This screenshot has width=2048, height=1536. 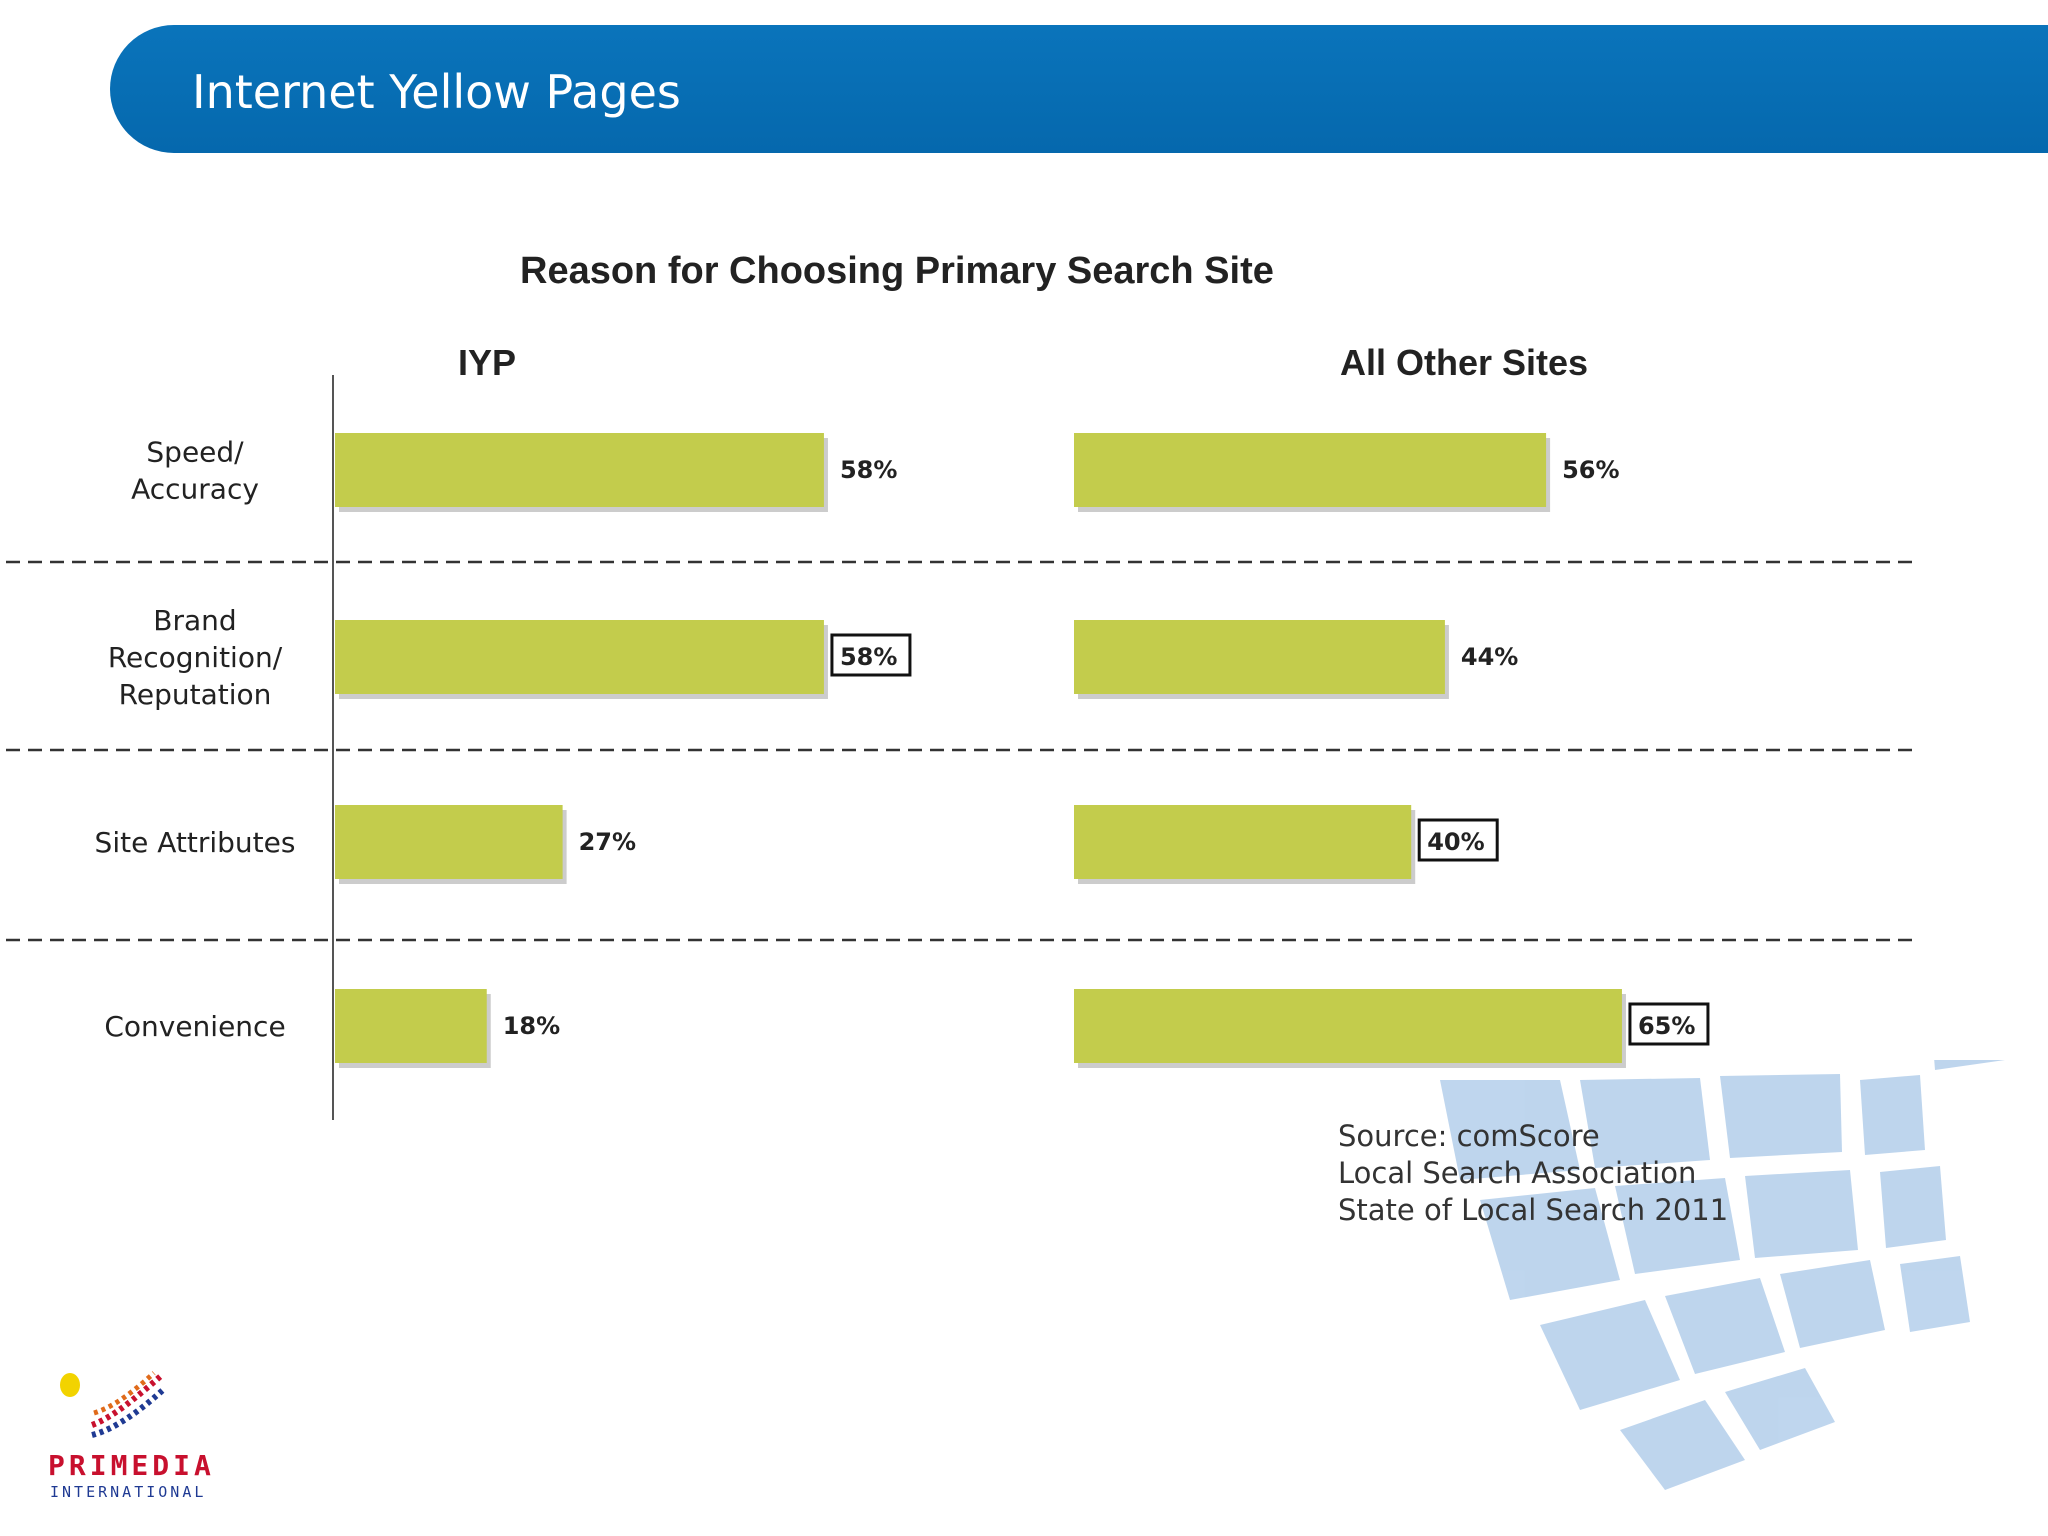 What do you see at coordinates (1079, 89) in the screenshot?
I see `title-banner: Internet Yellow Pages` at bounding box center [1079, 89].